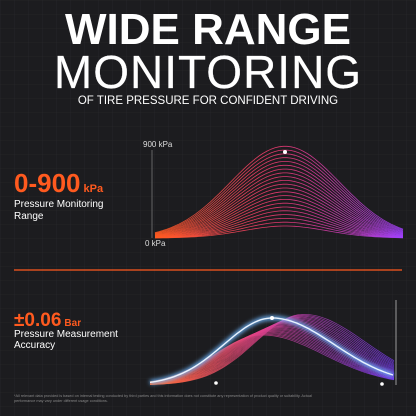 This screenshot has width=416, height=416. Describe the element at coordinates (208, 101) in the screenshot. I see `subtitle: OF TIRE PRESSURE FOR CONFIDENT DRIVING` at that location.